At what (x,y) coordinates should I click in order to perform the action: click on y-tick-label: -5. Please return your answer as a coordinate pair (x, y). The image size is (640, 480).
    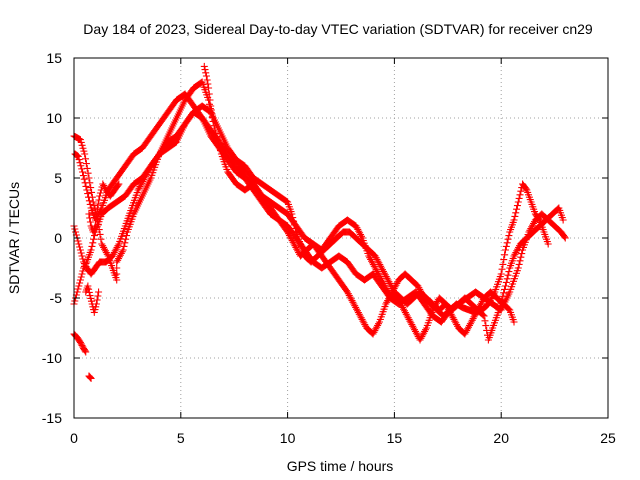
    Looking at the image, I should click on (56, 298).